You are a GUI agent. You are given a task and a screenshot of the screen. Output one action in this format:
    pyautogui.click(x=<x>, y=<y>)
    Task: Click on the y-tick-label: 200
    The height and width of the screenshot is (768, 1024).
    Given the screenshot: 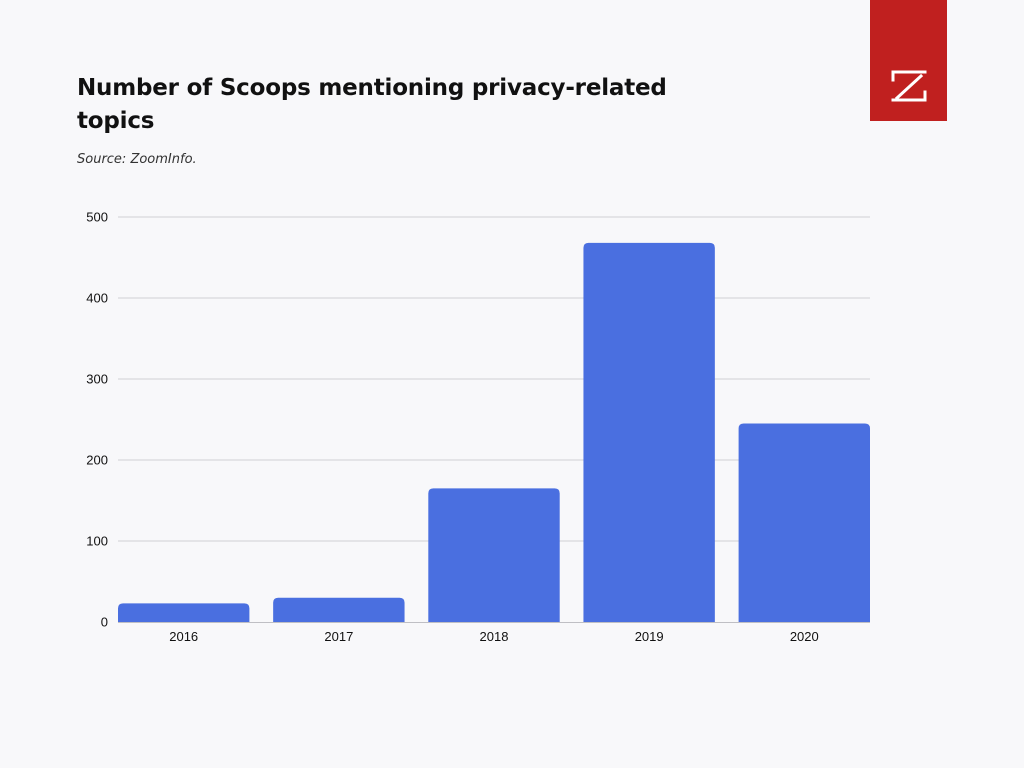 What is the action you would take?
    pyautogui.click(x=97, y=460)
    